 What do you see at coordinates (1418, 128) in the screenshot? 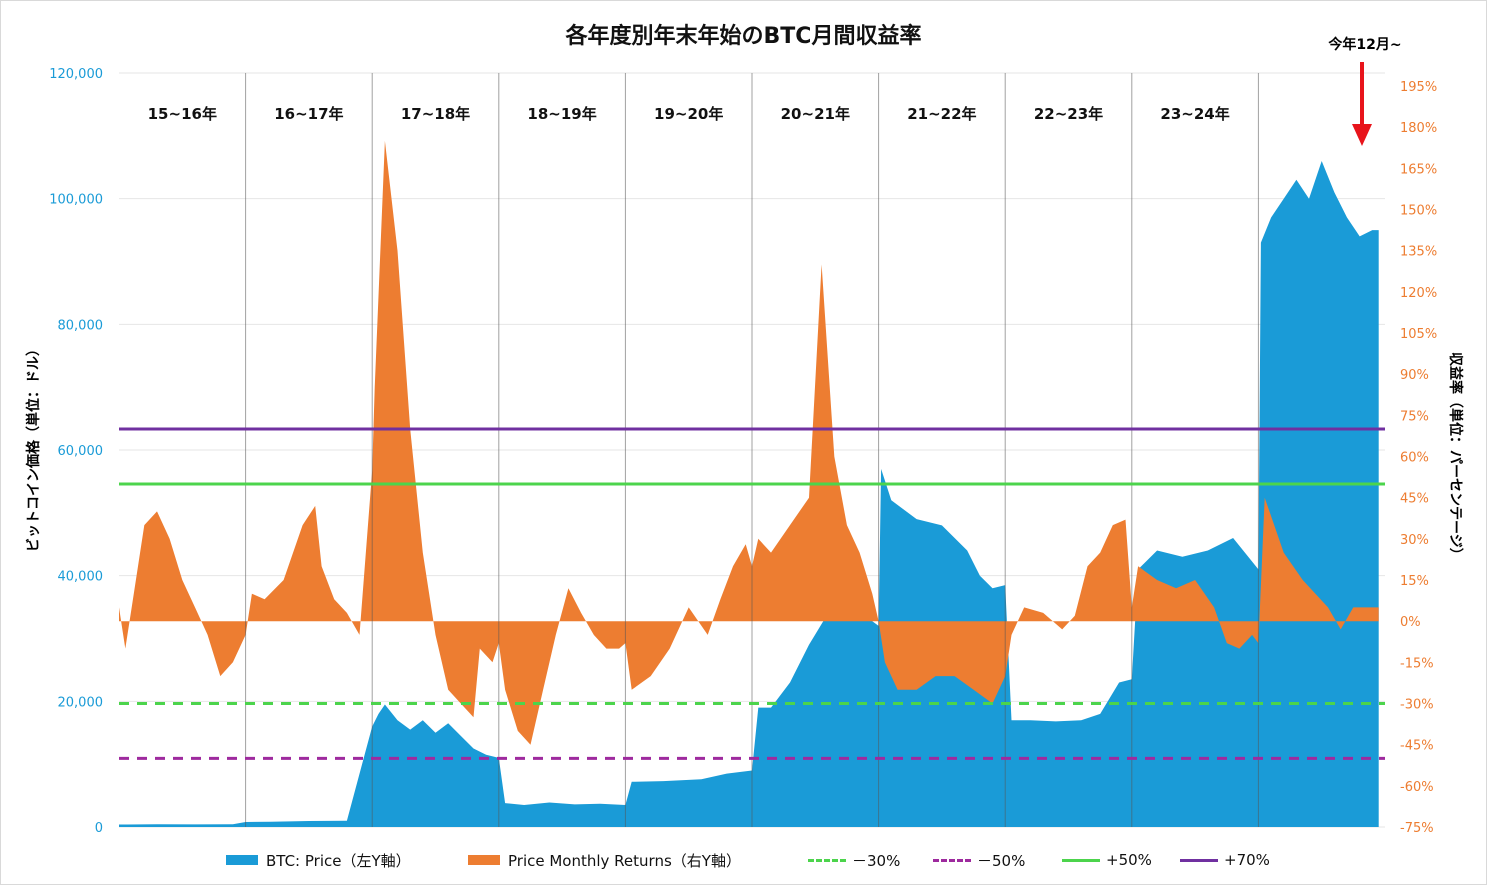
I see `right-tick-label-17: 180%` at bounding box center [1418, 128].